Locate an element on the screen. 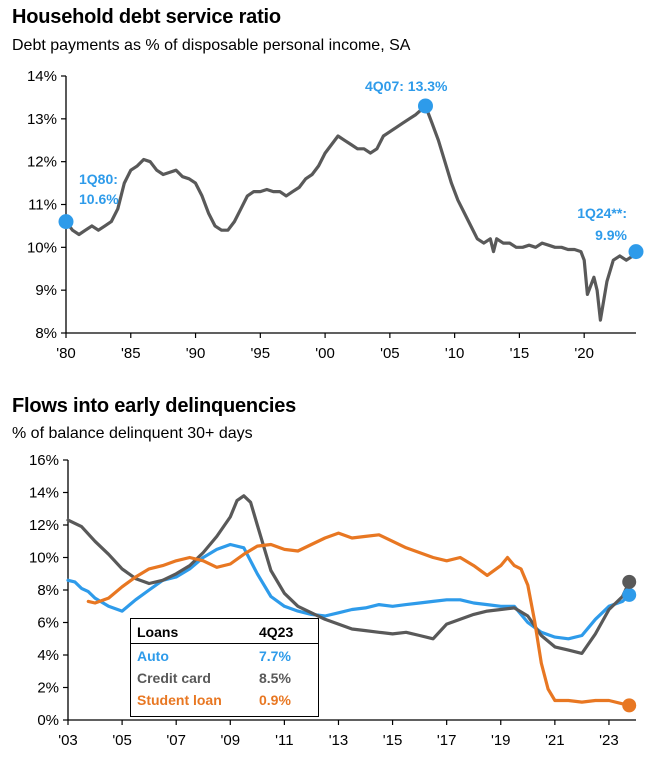 The height and width of the screenshot is (765, 666). chart2-x-tick-label: '07 is located at coordinates (176, 740).